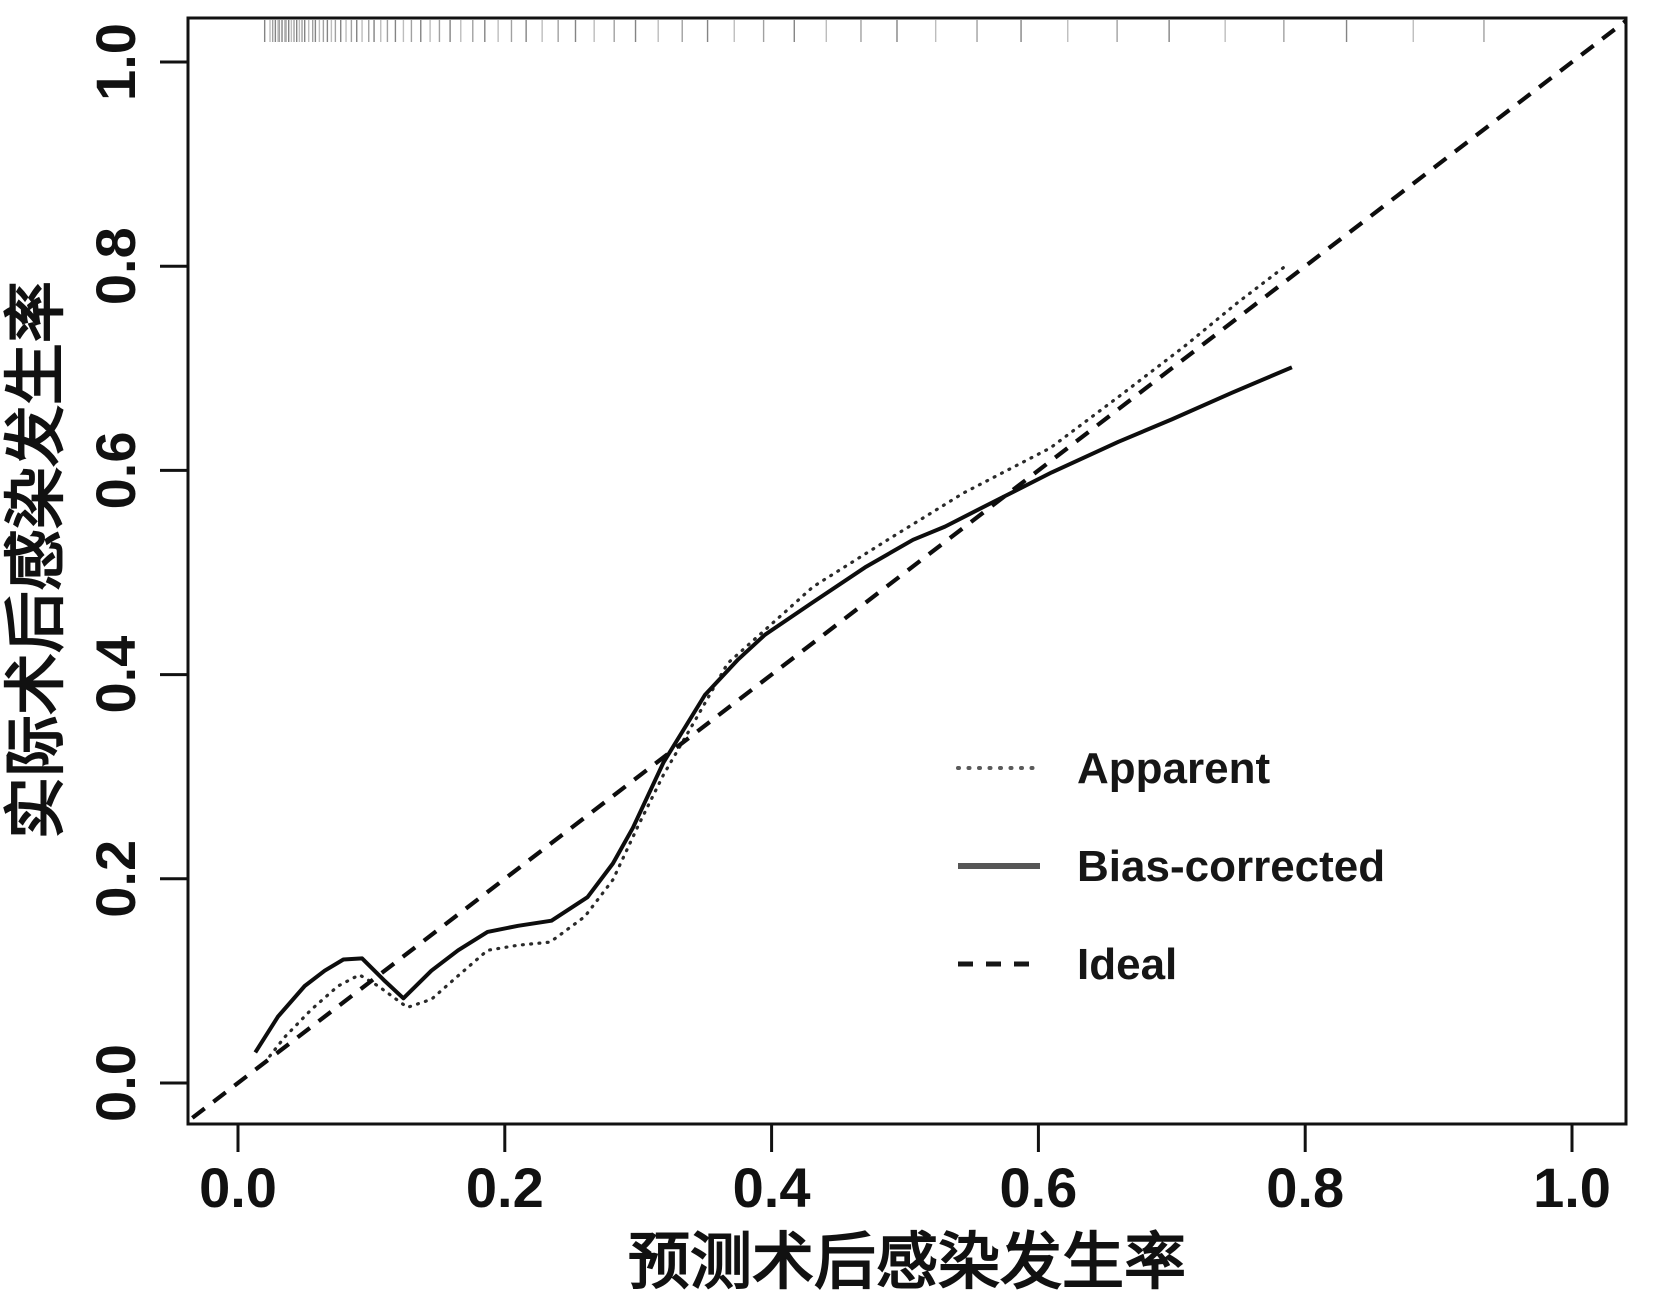  What do you see at coordinates (1038, 1187) in the screenshot?
I see `x-tick-label: 0.6` at bounding box center [1038, 1187].